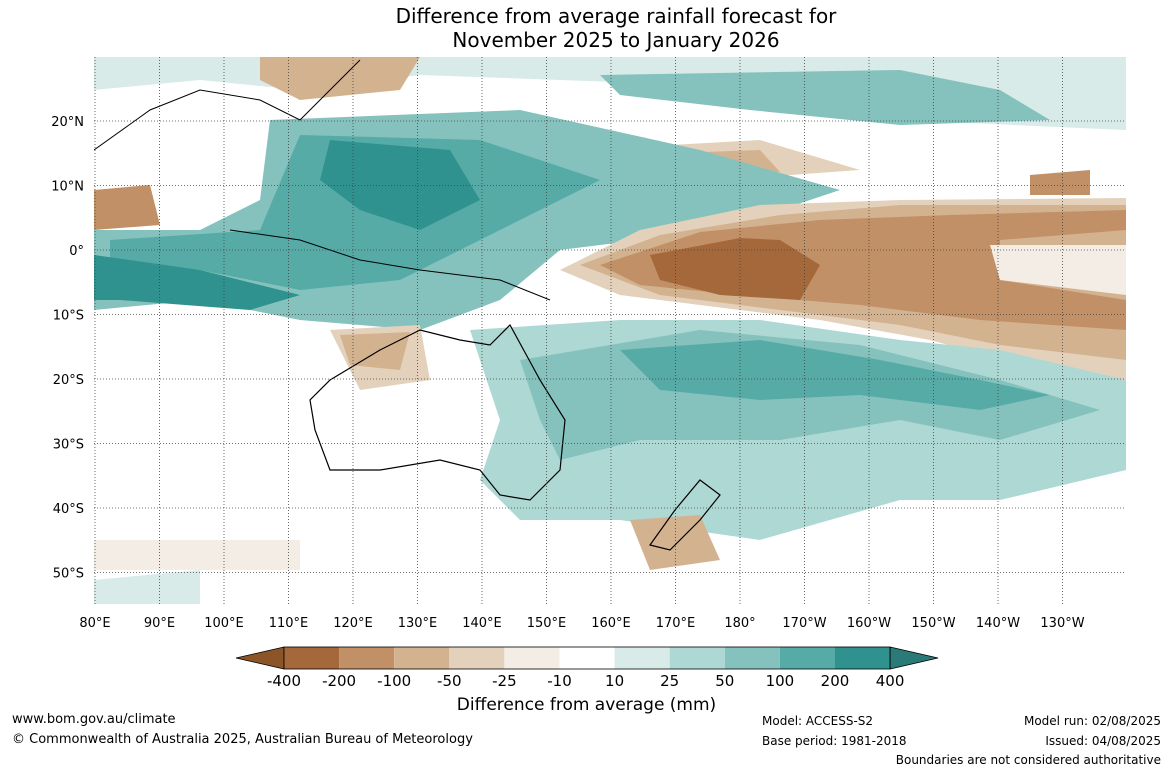 The width and height of the screenshot is (1173, 770). What do you see at coordinates (94, 623) in the screenshot?
I see `longitude-label: 80°E` at bounding box center [94, 623].